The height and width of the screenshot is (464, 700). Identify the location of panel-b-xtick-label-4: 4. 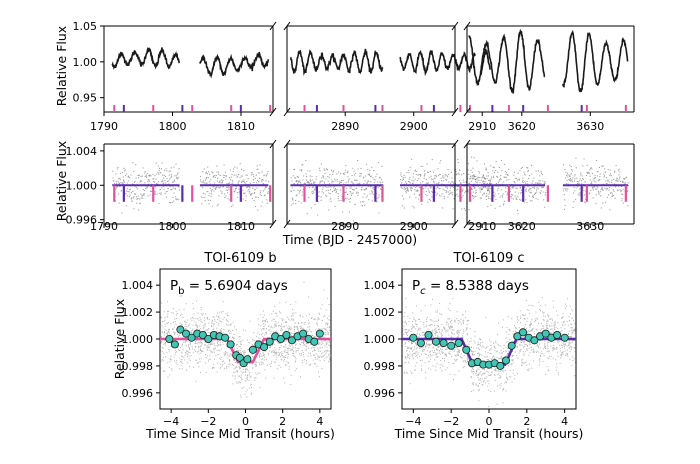
(319, 421).